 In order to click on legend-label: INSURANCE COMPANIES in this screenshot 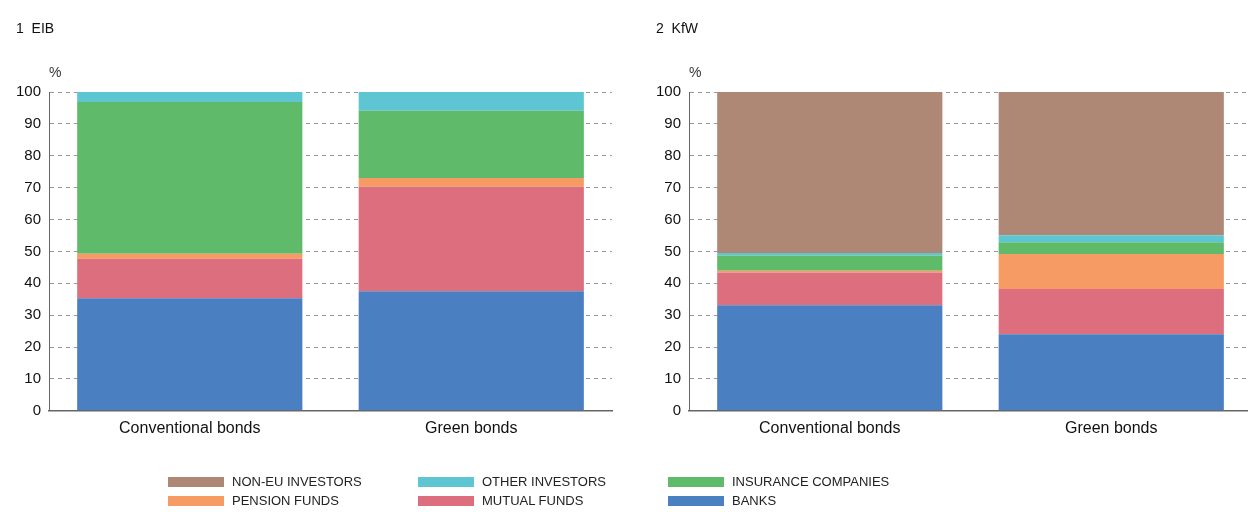, I will do `click(811, 481)`.